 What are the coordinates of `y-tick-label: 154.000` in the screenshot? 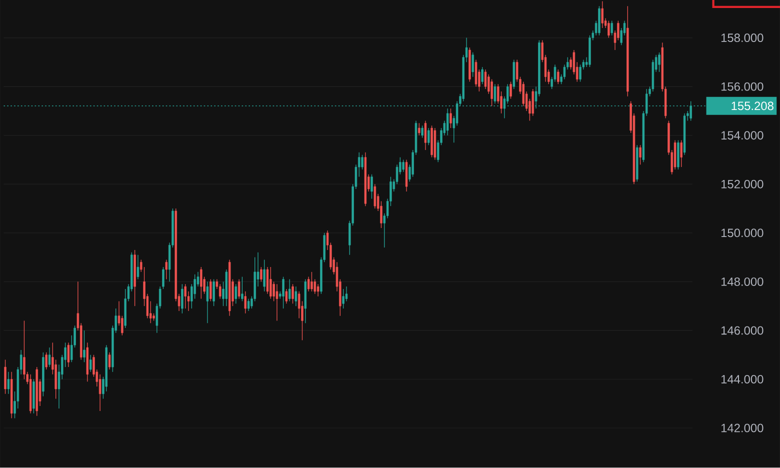 It's located at (742, 135).